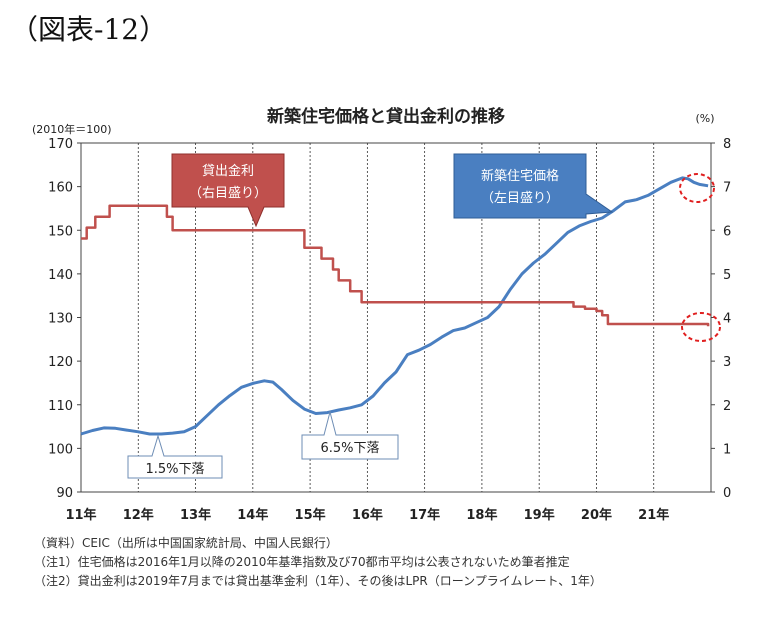 The height and width of the screenshot is (628, 773). What do you see at coordinates (60, 188) in the screenshot?
I see `left-tick-label: 160` at bounding box center [60, 188].